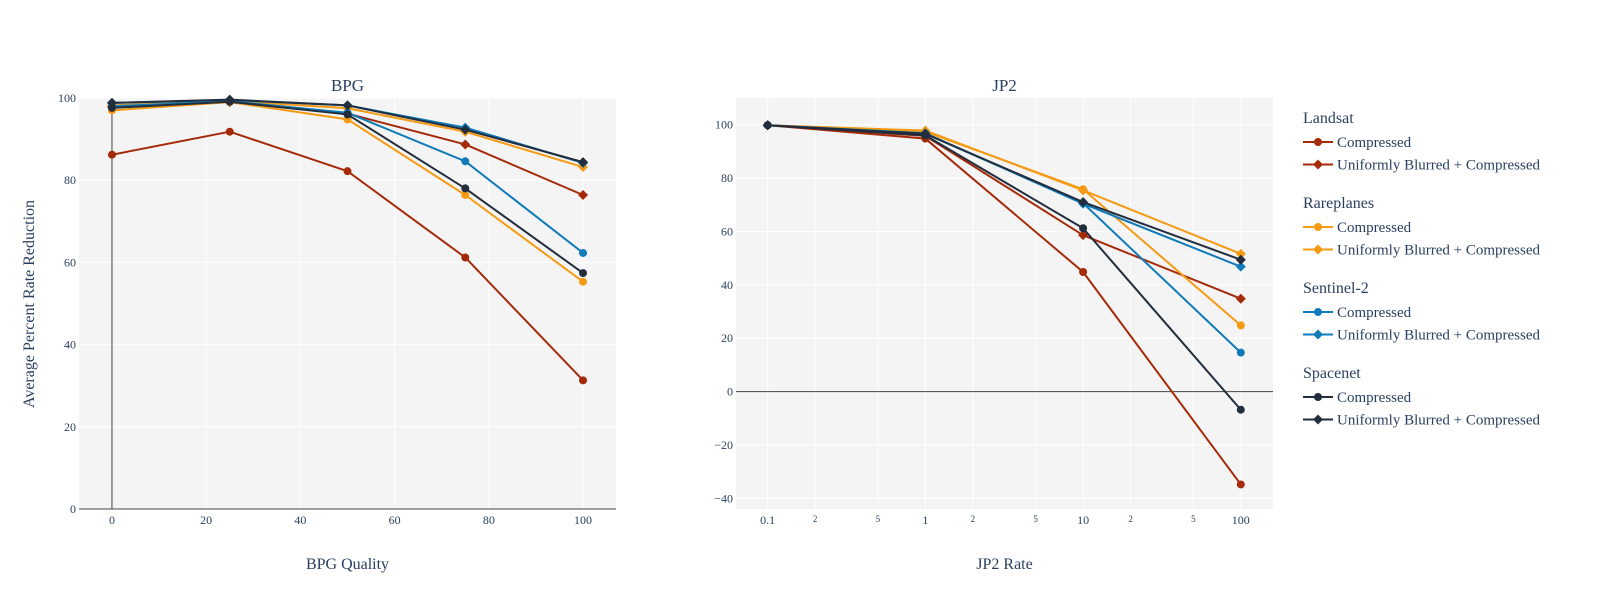  What do you see at coordinates (489, 520) in the screenshot?
I see `x-tick-label: 80` at bounding box center [489, 520].